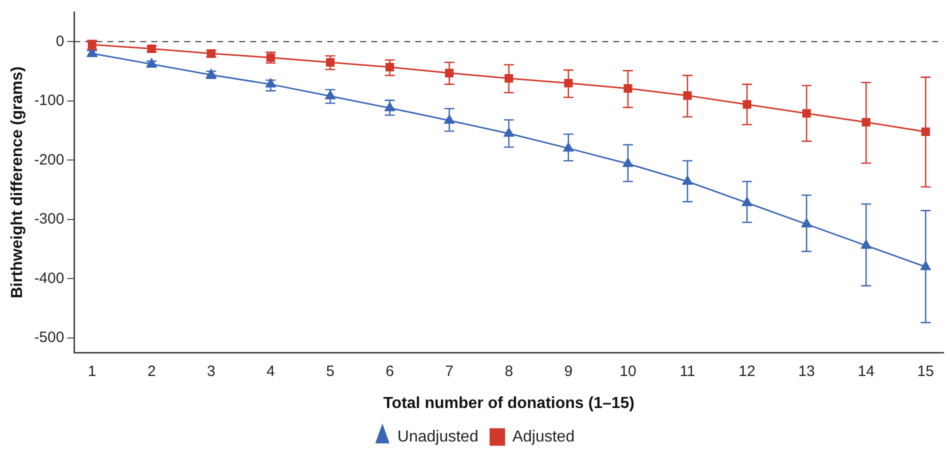 The image size is (950, 455). Describe the element at coordinates (49, 278) in the screenshot. I see `y-tick-label: -400` at that location.